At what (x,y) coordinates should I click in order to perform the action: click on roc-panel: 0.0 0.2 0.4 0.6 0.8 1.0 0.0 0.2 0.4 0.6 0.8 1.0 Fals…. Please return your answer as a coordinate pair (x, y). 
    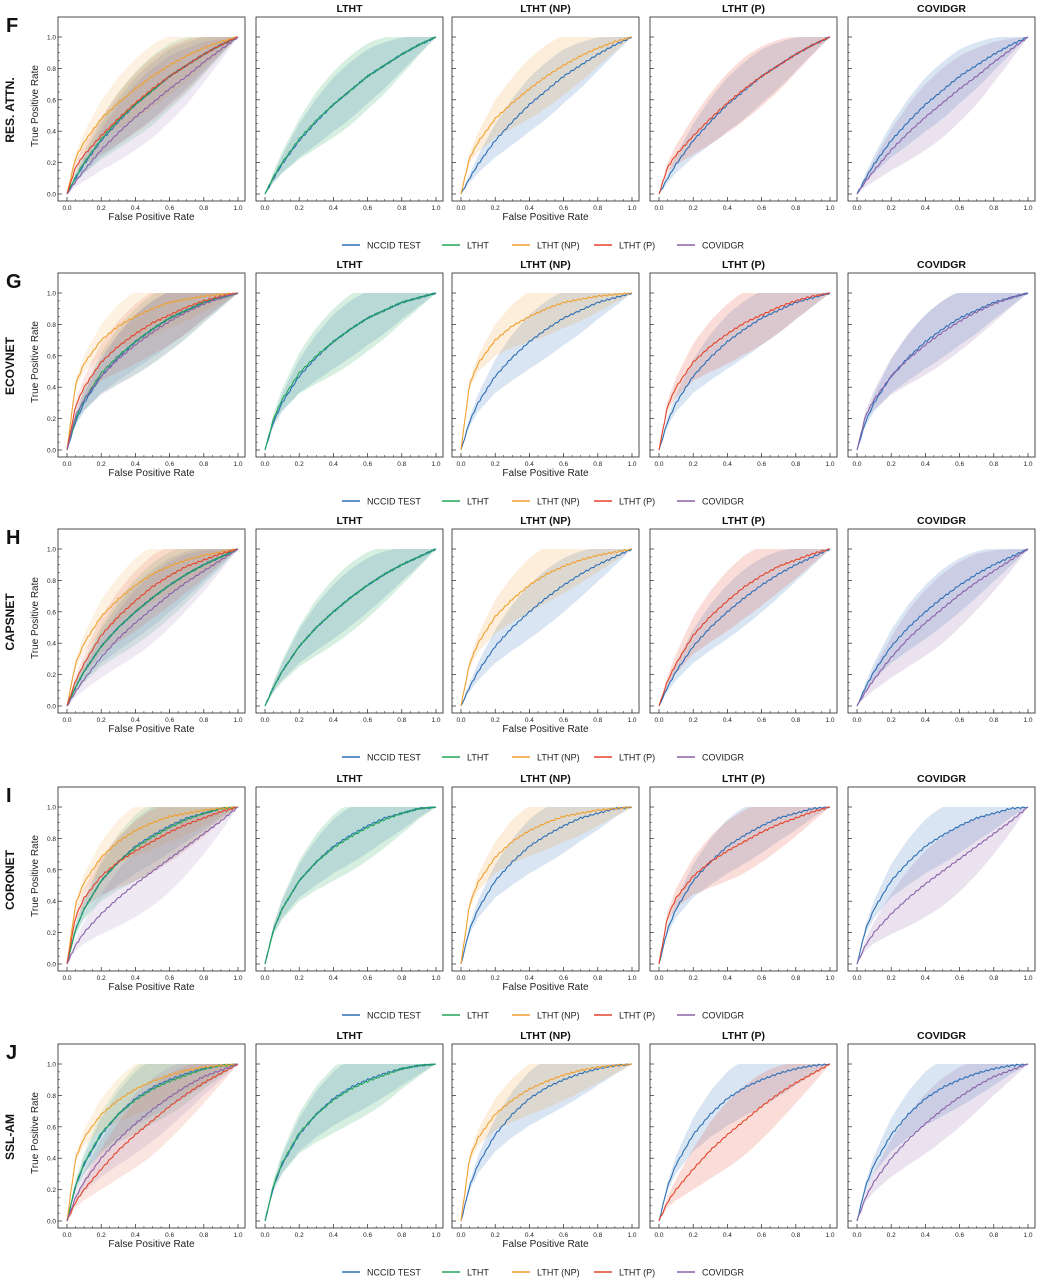
    Looking at the image, I should click on (146, 1146).